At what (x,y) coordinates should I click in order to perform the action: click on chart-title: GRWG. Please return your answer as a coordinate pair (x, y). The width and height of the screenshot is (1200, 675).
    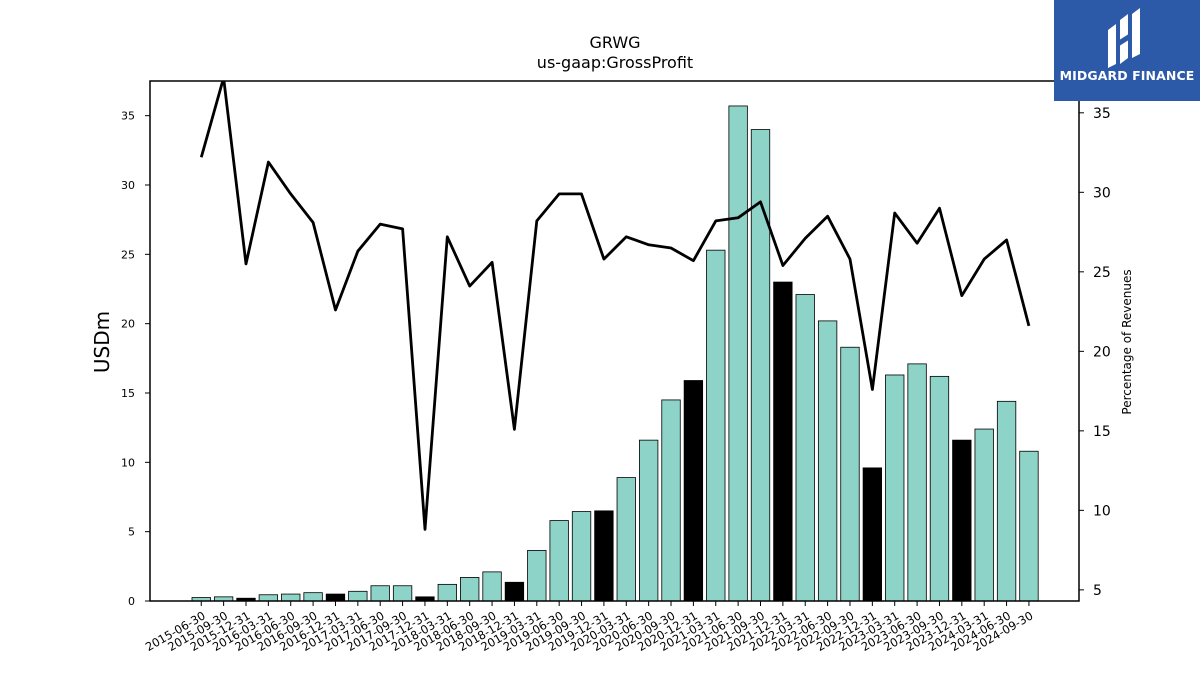
    Looking at the image, I should click on (614, 42).